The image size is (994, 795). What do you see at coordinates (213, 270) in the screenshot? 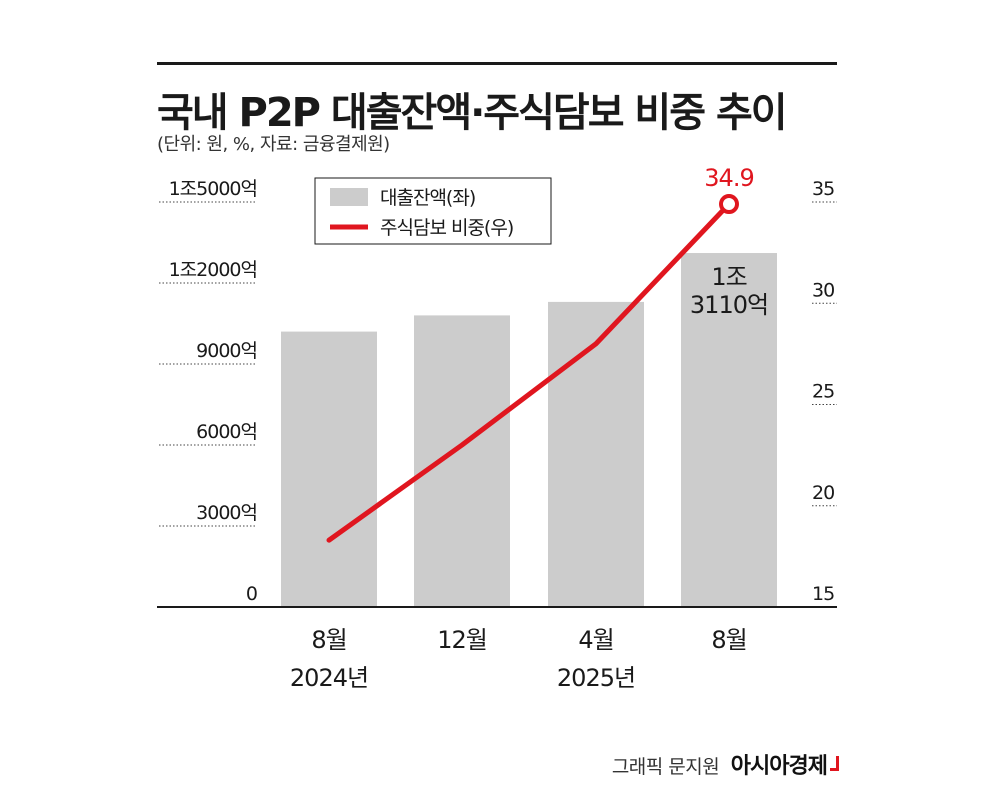
I see `left-tick-label-4: 1조2000억` at bounding box center [213, 270].